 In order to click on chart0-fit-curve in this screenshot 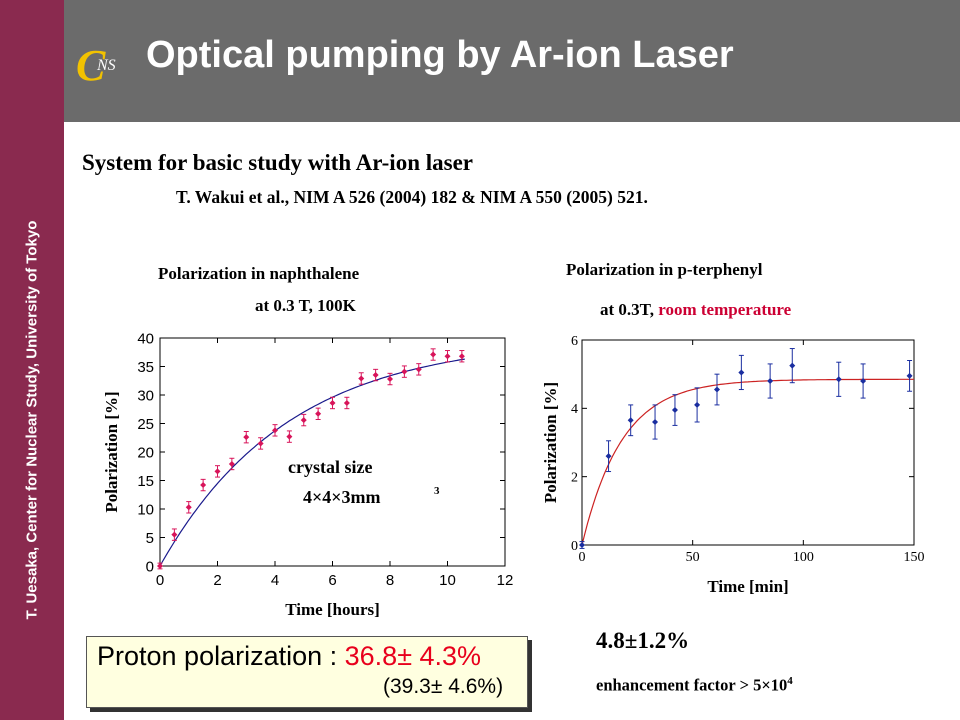, I will do `click(312, 462)`.